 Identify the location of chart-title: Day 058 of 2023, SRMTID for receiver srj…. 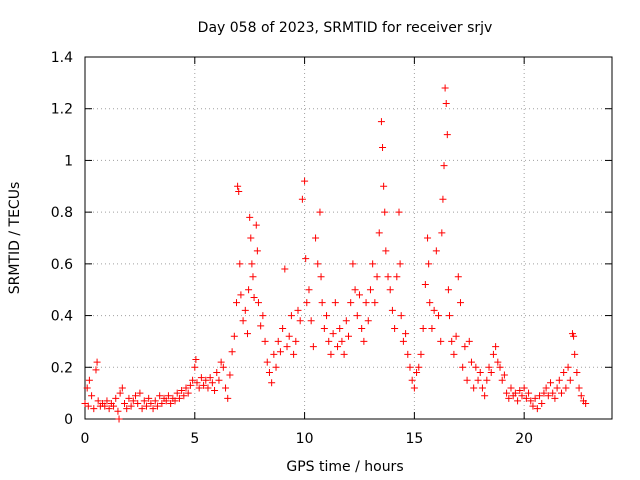
(345, 28).